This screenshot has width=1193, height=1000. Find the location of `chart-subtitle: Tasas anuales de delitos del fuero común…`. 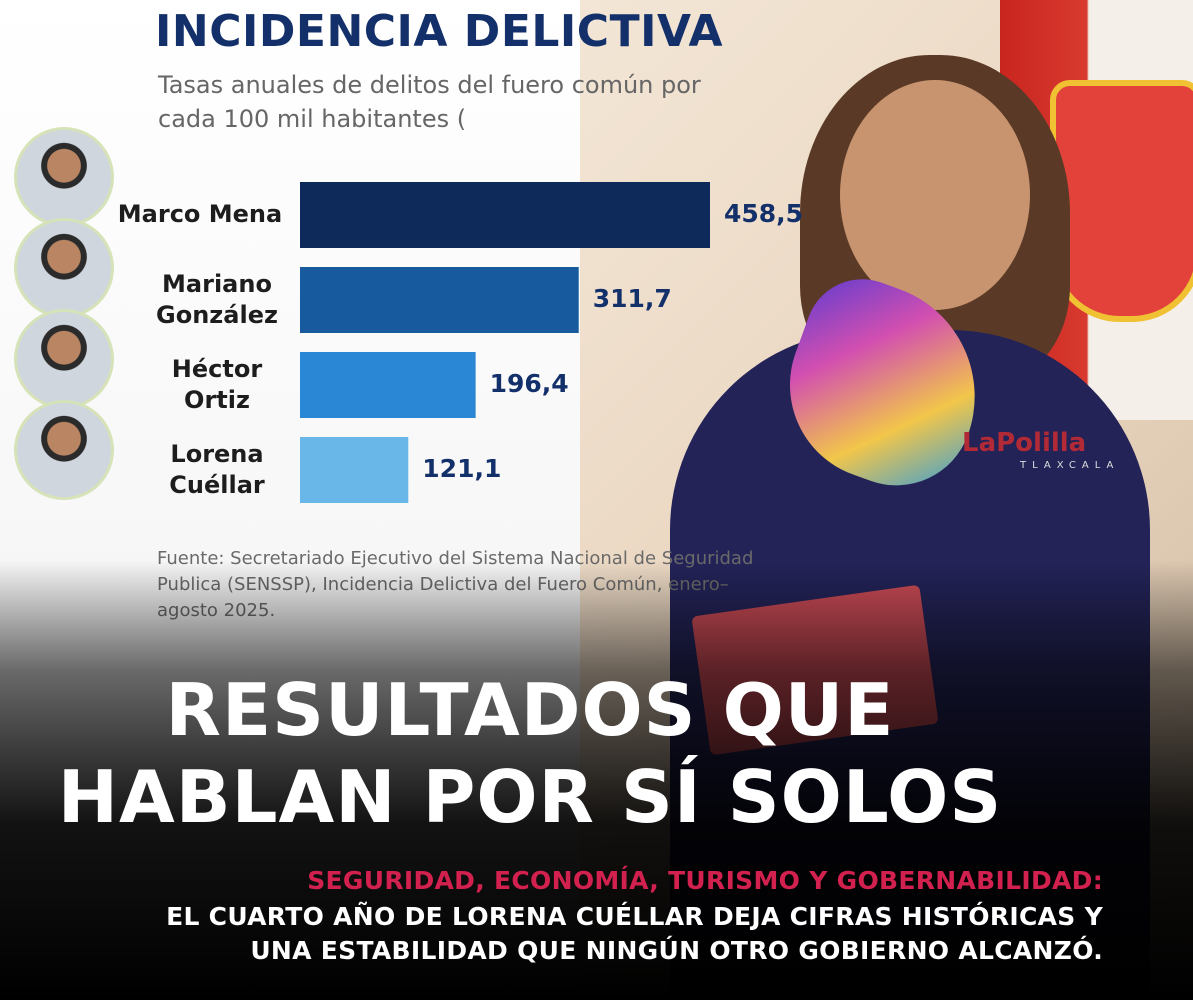

chart-subtitle: Tasas anuales de delitos del fuero común… is located at coordinates (429, 102).